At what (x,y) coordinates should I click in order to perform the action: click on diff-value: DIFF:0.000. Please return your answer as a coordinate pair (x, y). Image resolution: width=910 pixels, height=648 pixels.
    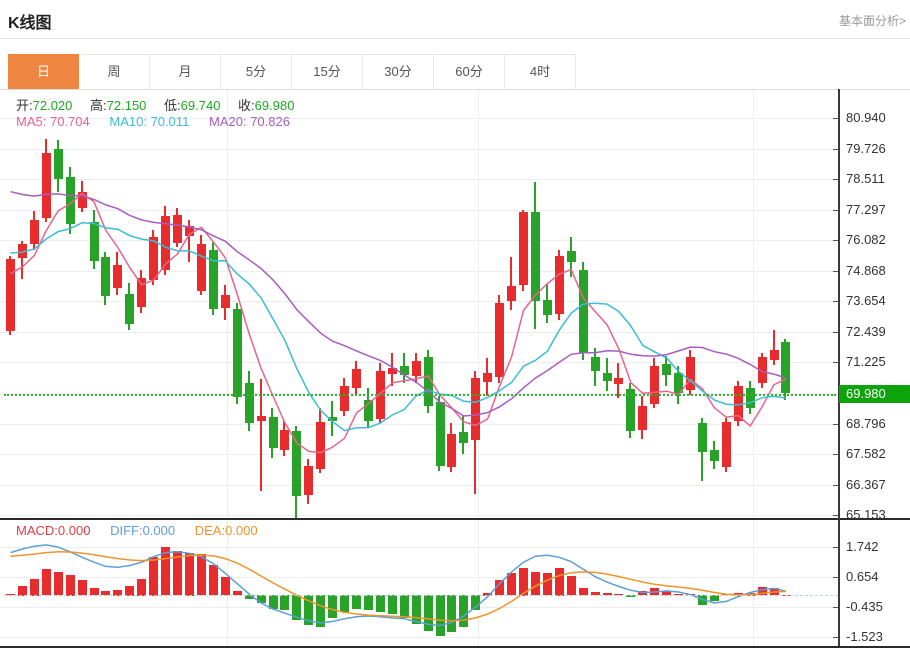
    Looking at the image, I should click on (143, 530).